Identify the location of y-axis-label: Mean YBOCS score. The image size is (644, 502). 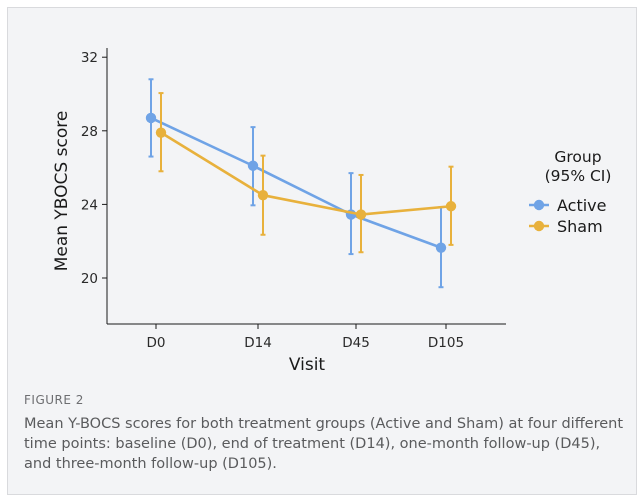
(62, 191).